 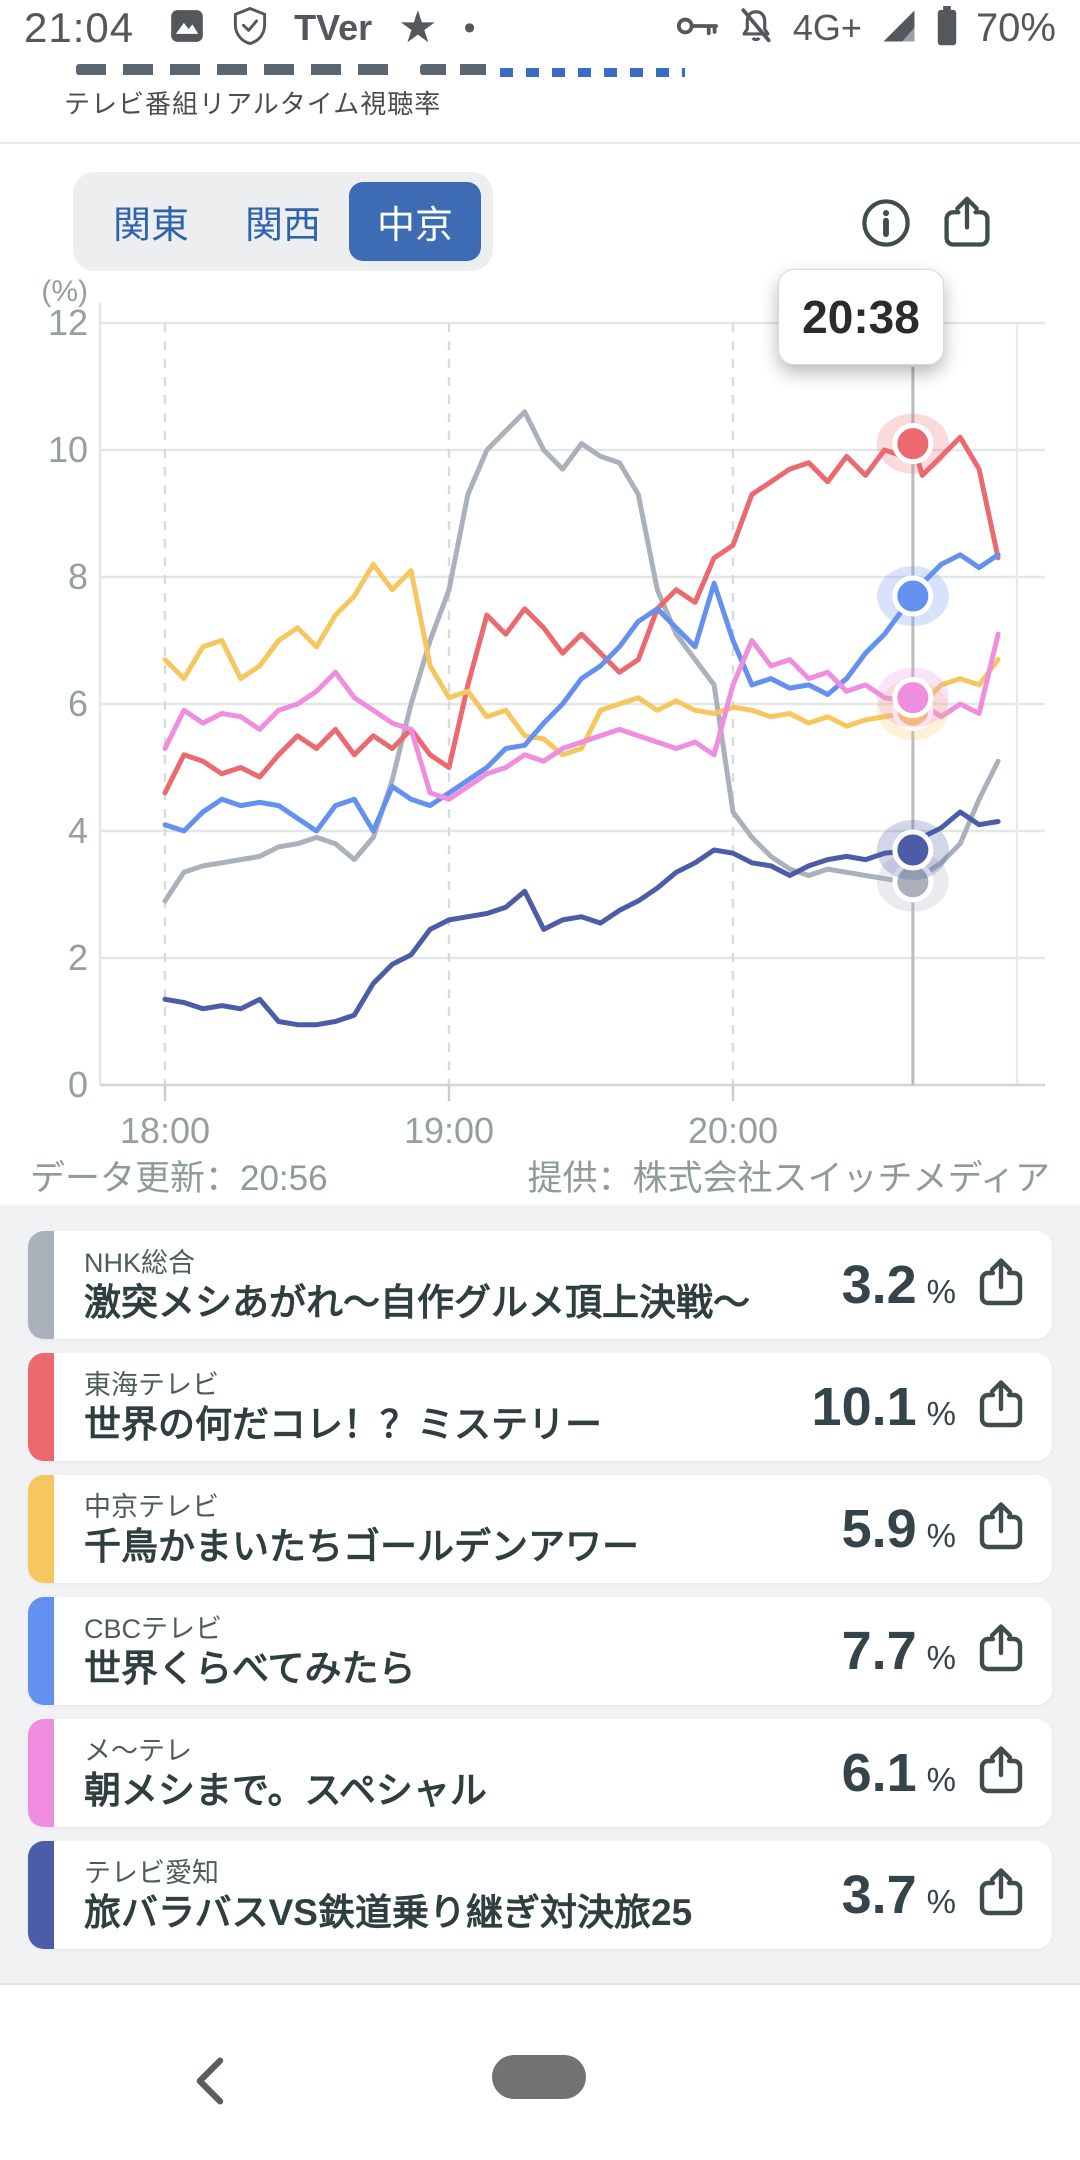 I want to click on svg-text: 18:00, so click(x=165, y=1130).